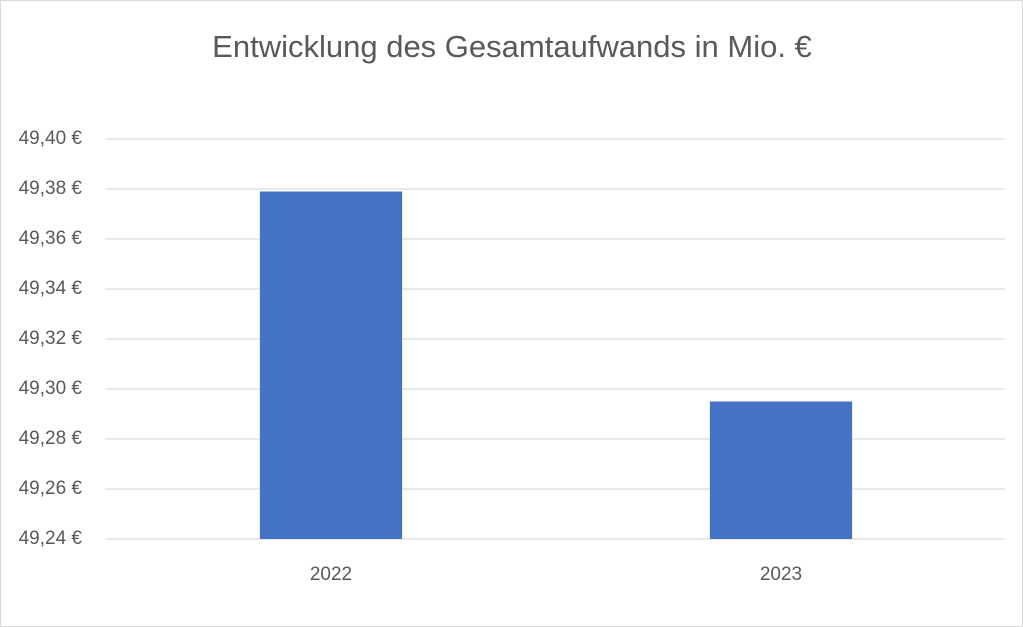  What do you see at coordinates (51, 438) in the screenshot?
I see `y-tick-label: 49,28 €` at bounding box center [51, 438].